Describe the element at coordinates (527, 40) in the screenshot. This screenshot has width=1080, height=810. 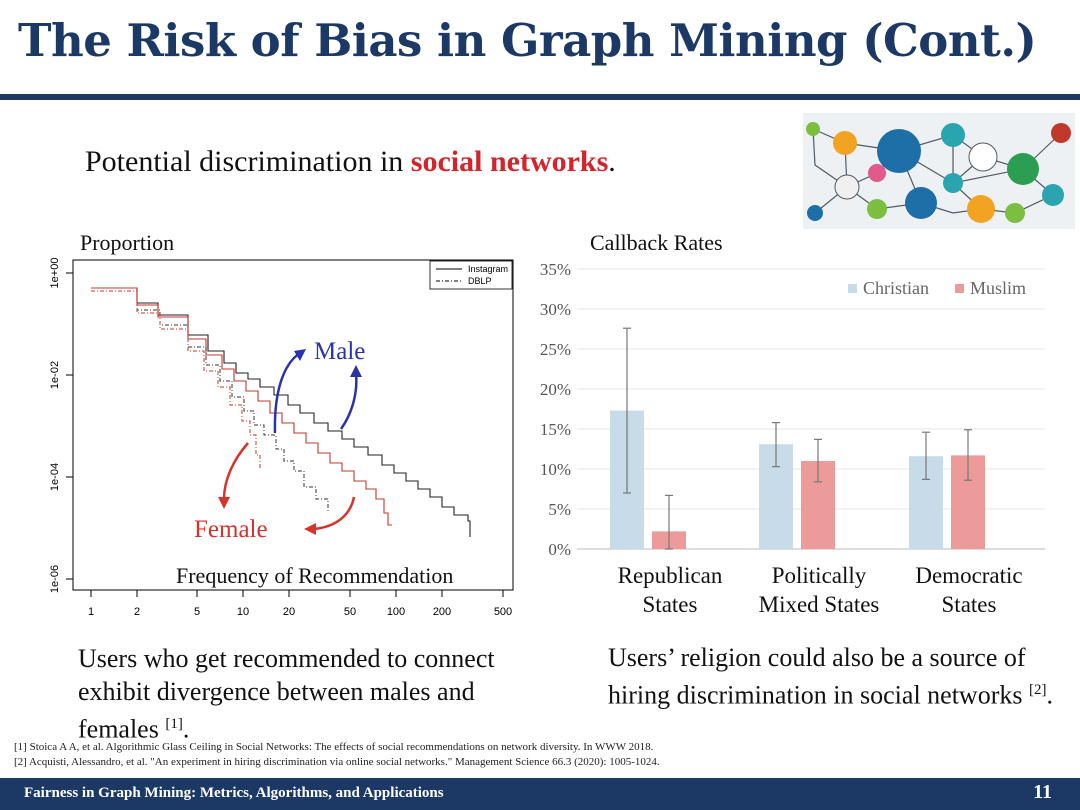
I see `slide-title: The Risk of Bias in Graph Mining (Cont.)` at that location.